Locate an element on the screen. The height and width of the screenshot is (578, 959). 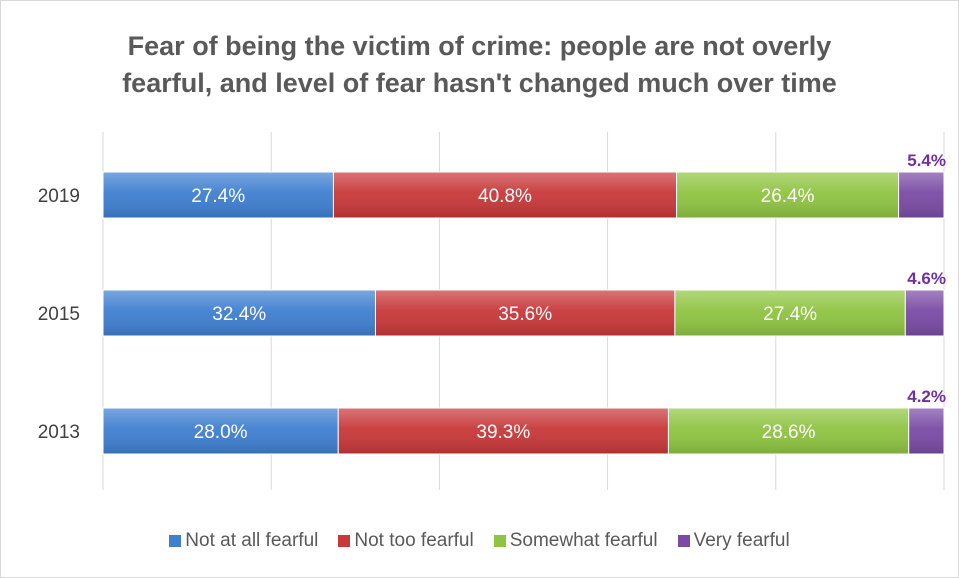
legend-item: Not at all fearful is located at coordinates (243, 541).